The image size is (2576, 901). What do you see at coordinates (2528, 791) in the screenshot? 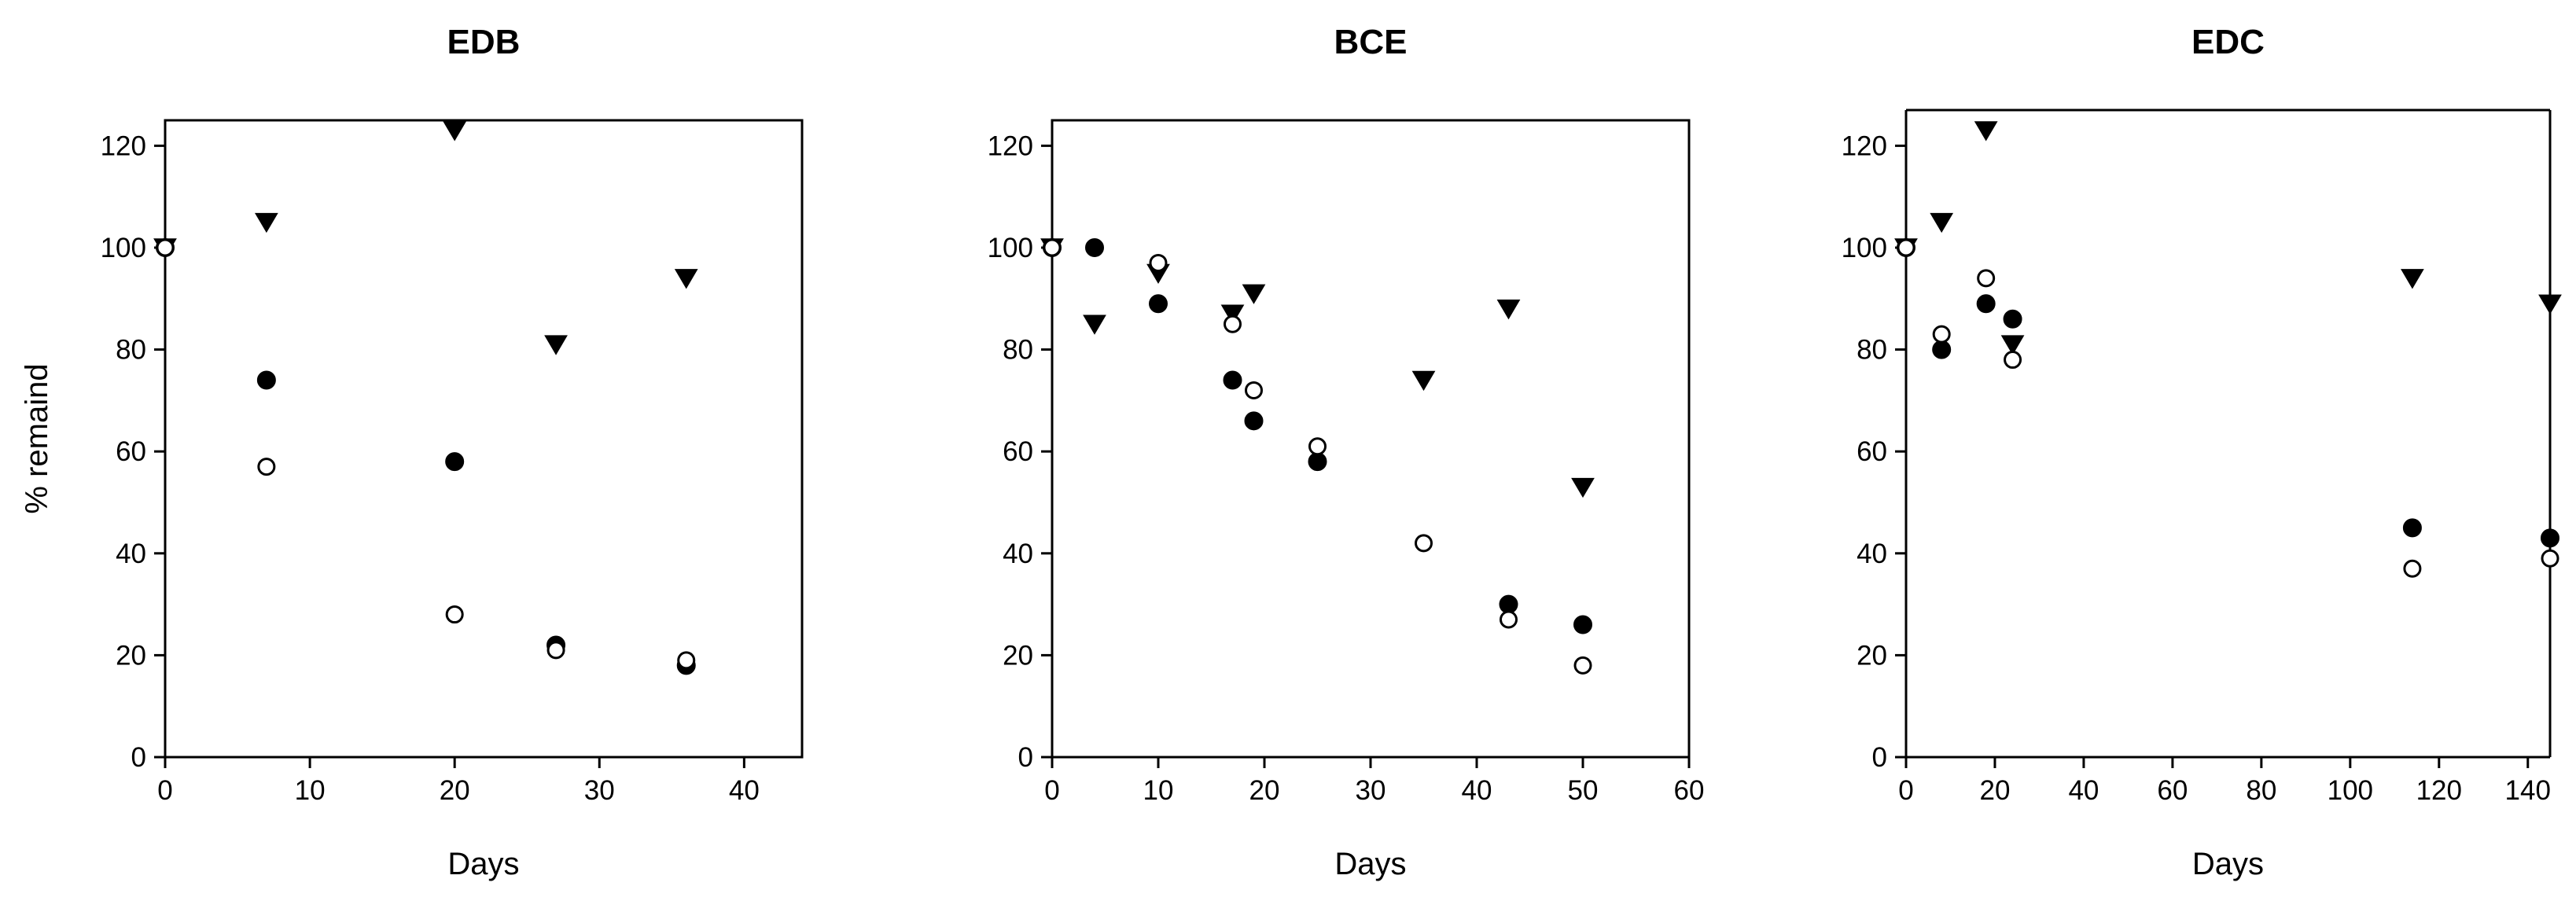
I see `x-tick-label: 140` at bounding box center [2528, 791].